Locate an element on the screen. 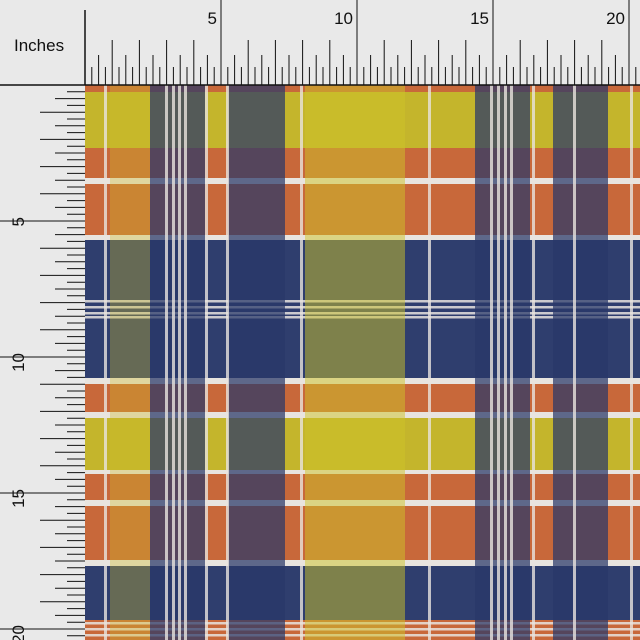  top-ruler-label: 5 is located at coordinates (212, 18).